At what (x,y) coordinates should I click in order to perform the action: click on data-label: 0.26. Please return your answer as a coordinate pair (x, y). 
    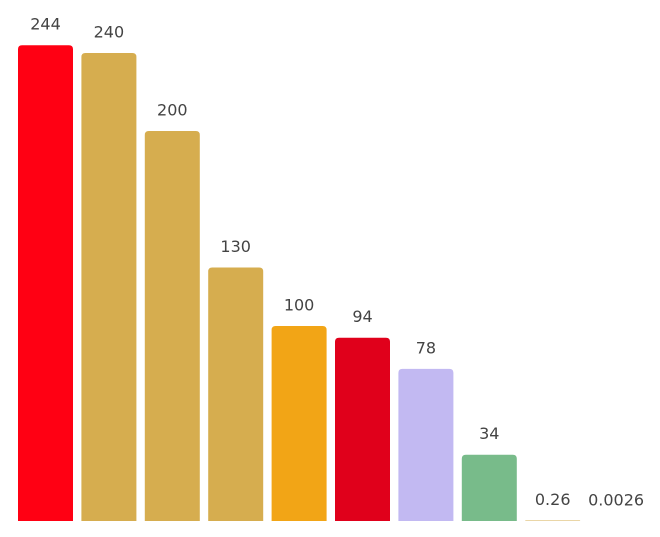
    Looking at the image, I should click on (553, 499).